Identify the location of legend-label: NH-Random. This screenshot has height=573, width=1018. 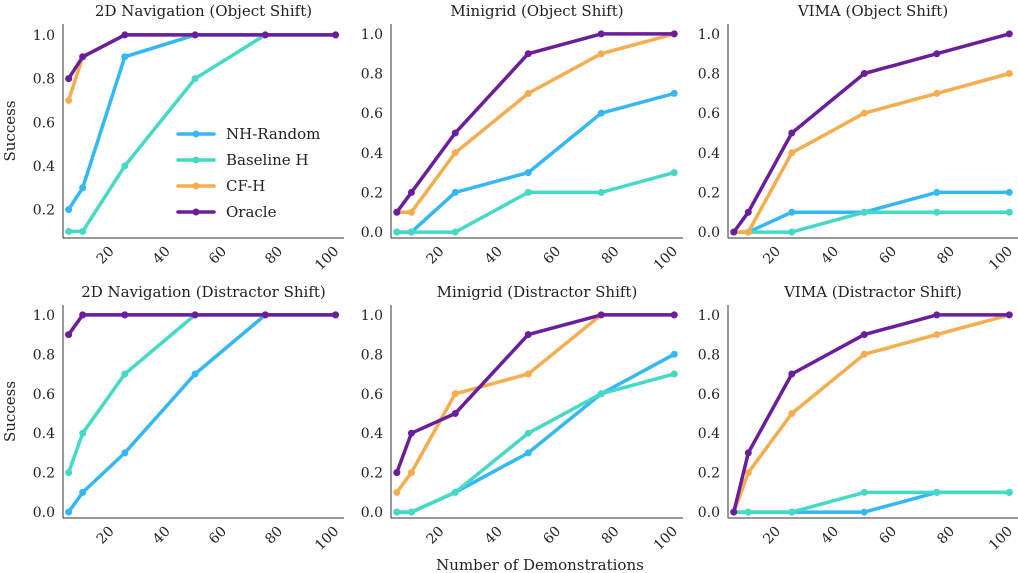
(273, 134).